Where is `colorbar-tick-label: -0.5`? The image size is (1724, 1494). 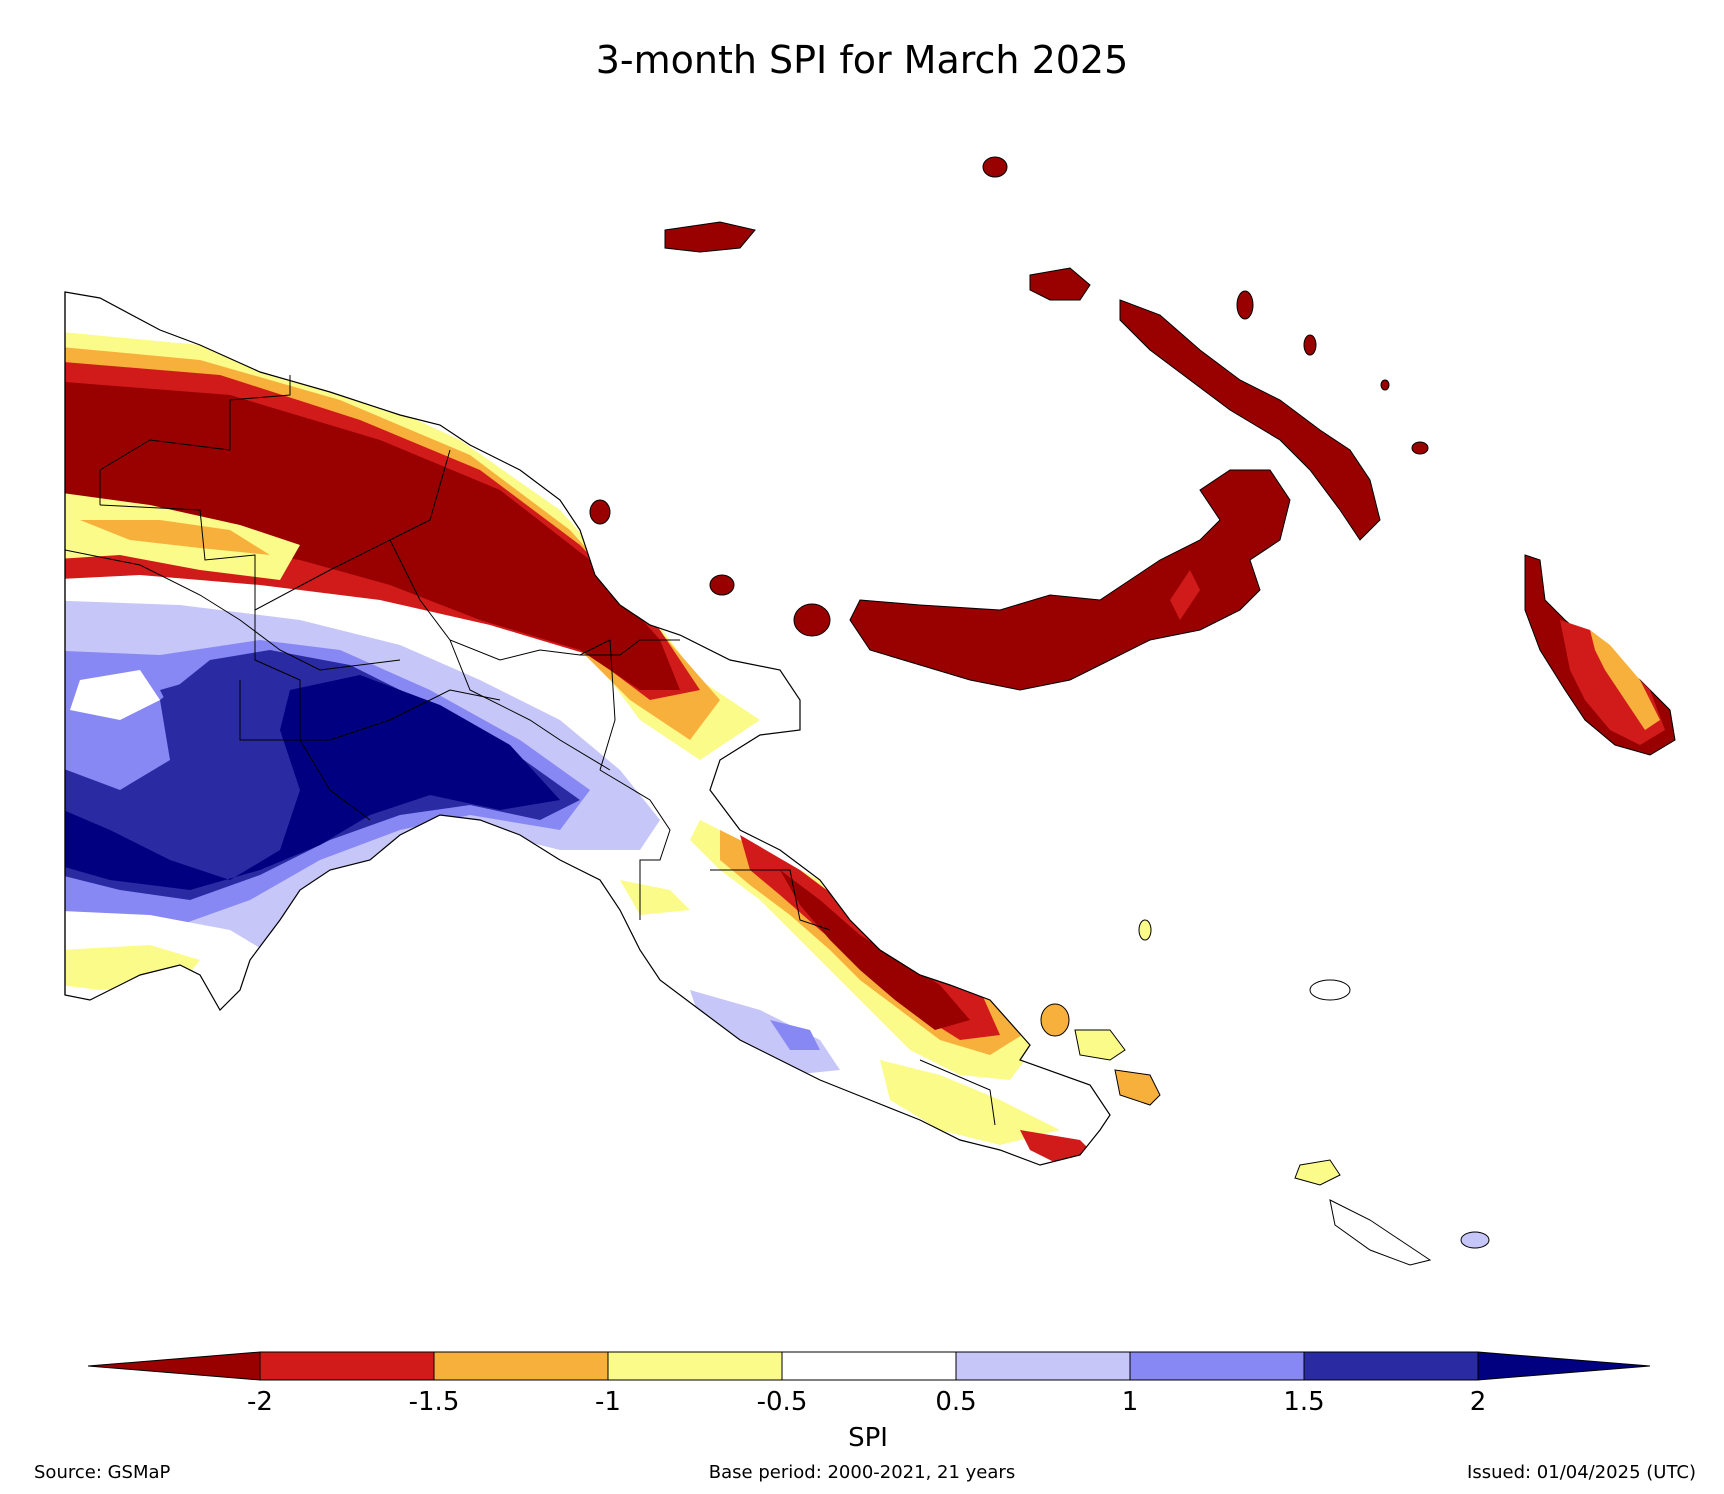
colorbar-tick-label: -0.5 is located at coordinates (782, 1402).